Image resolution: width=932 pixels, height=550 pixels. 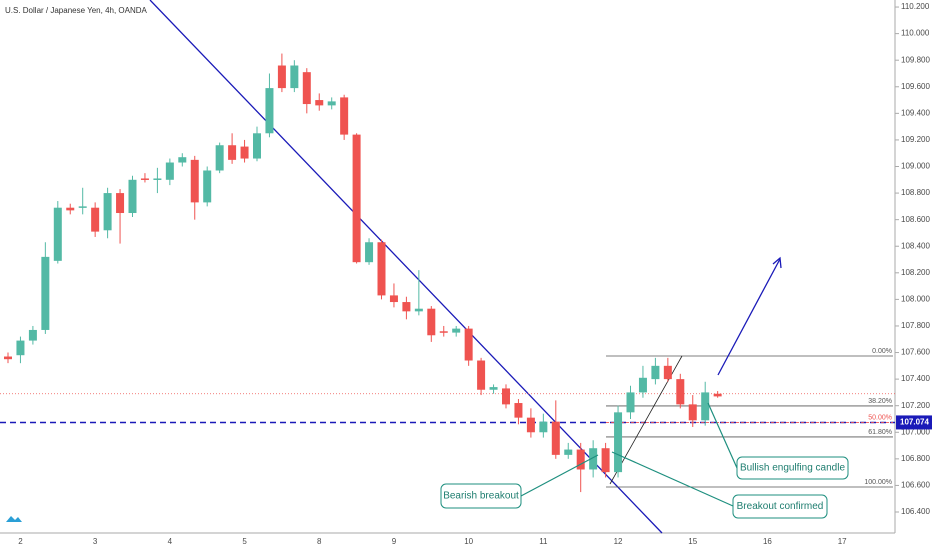 I want to click on x-tick-label: 16, so click(x=767, y=541).